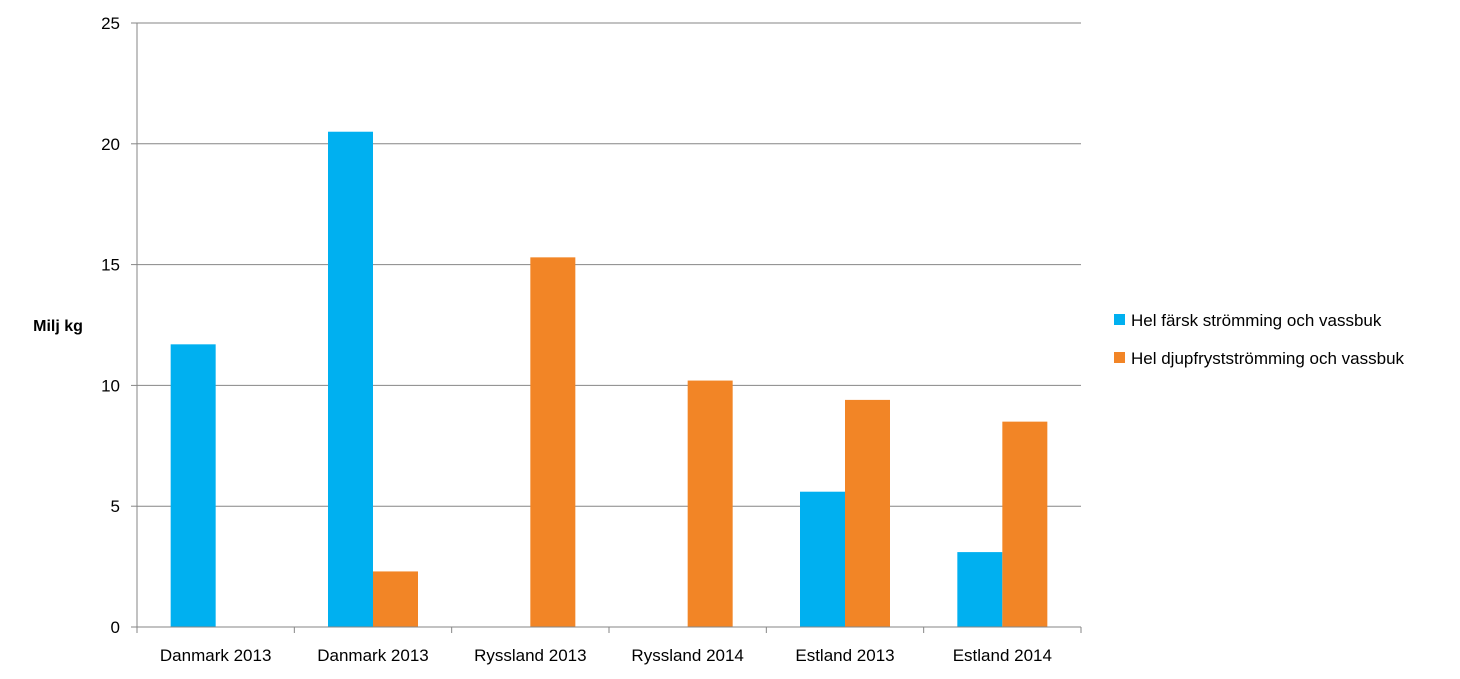 The image size is (1460, 679). Describe the element at coordinates (687, 655) in the screenshot. I see `x-tick-label: Ryssland 2014` at that location.